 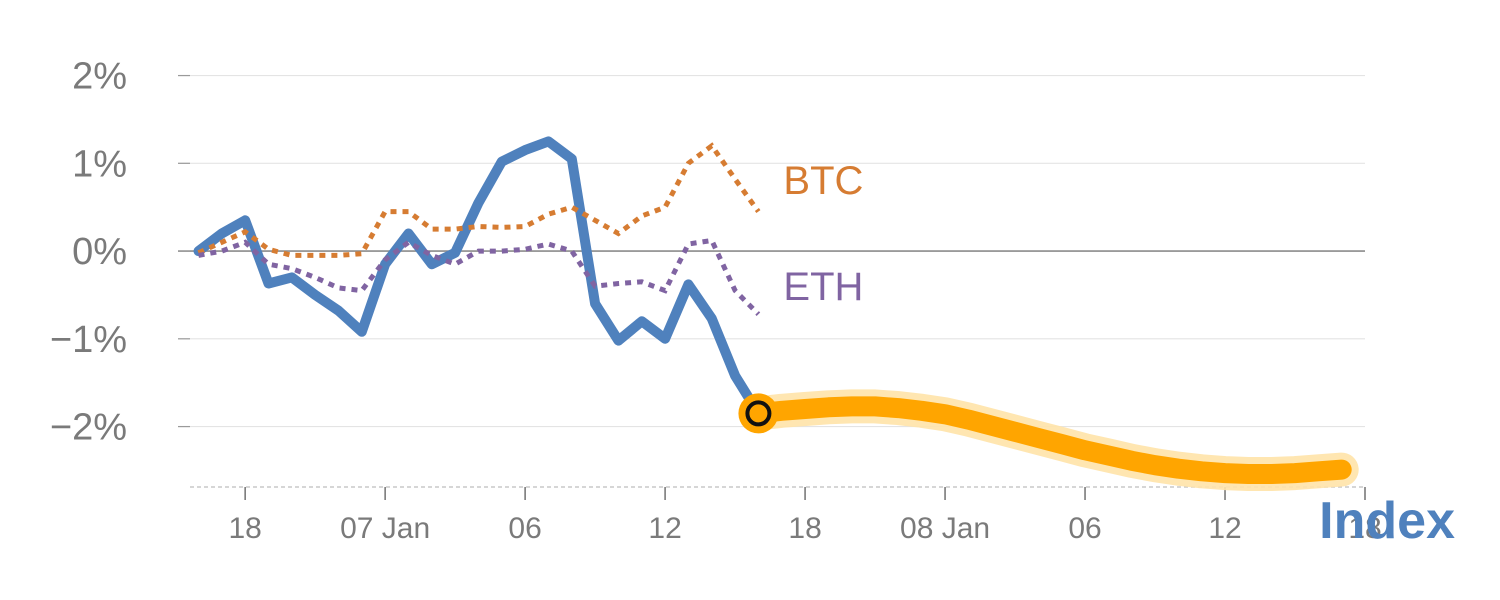 What do you see at coordinates (99, 77) in the screenshot?
I see `y-tick-label: 2%` at bounding box center [99, 77].